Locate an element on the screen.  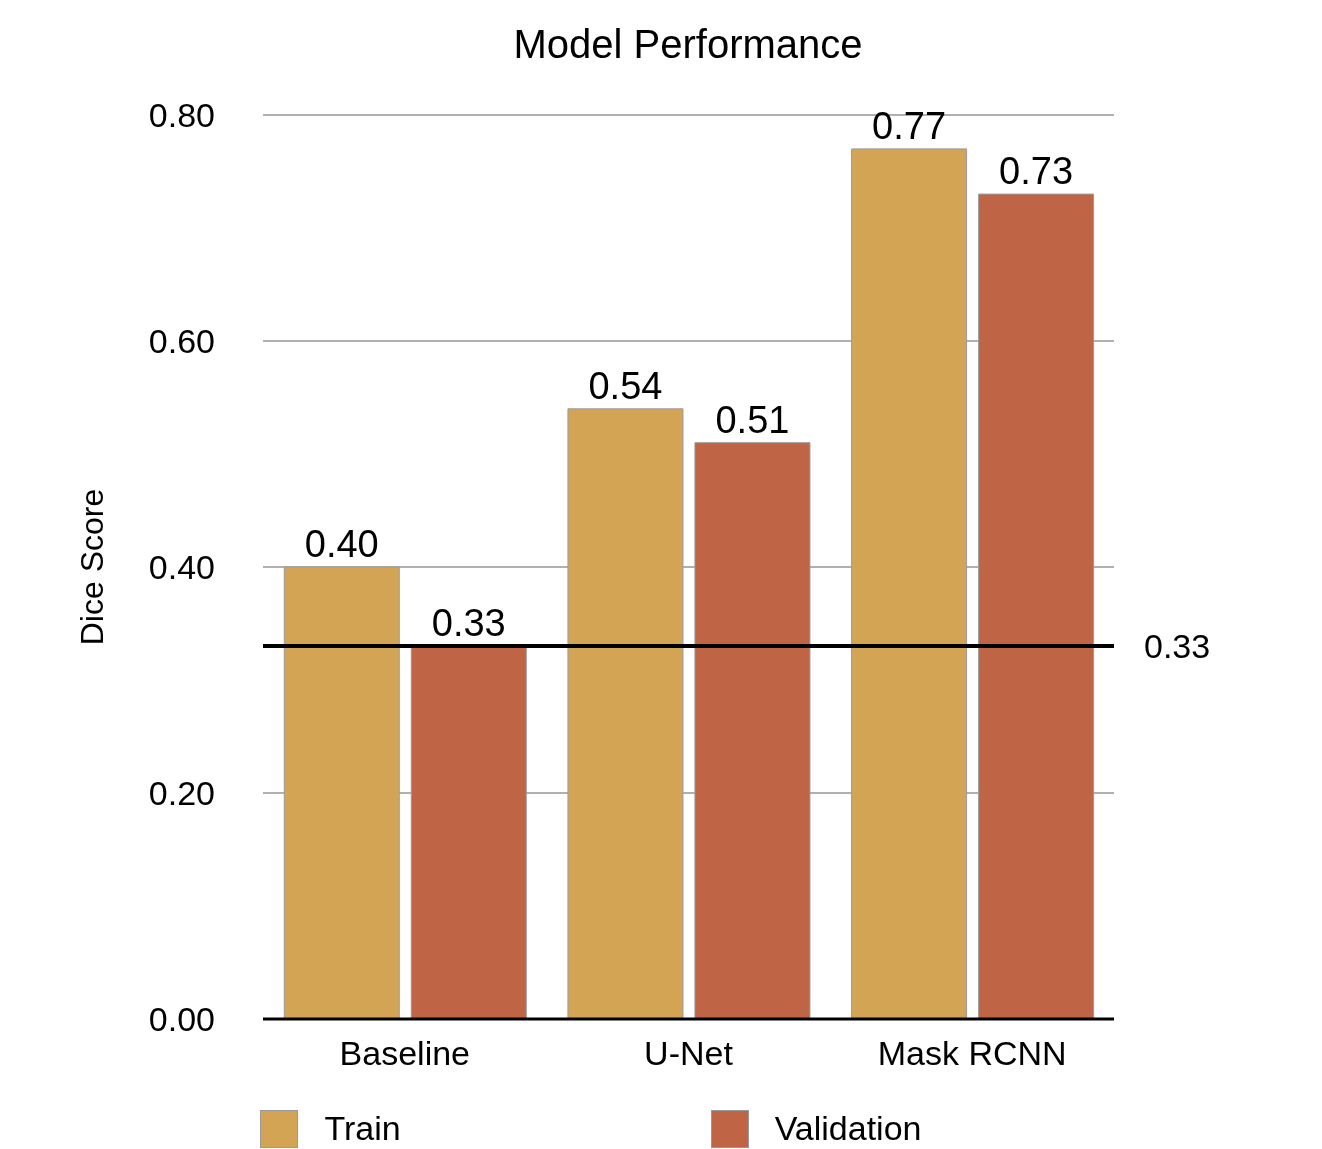
chart-title: Model Performance is located at coordinates (688, 44).